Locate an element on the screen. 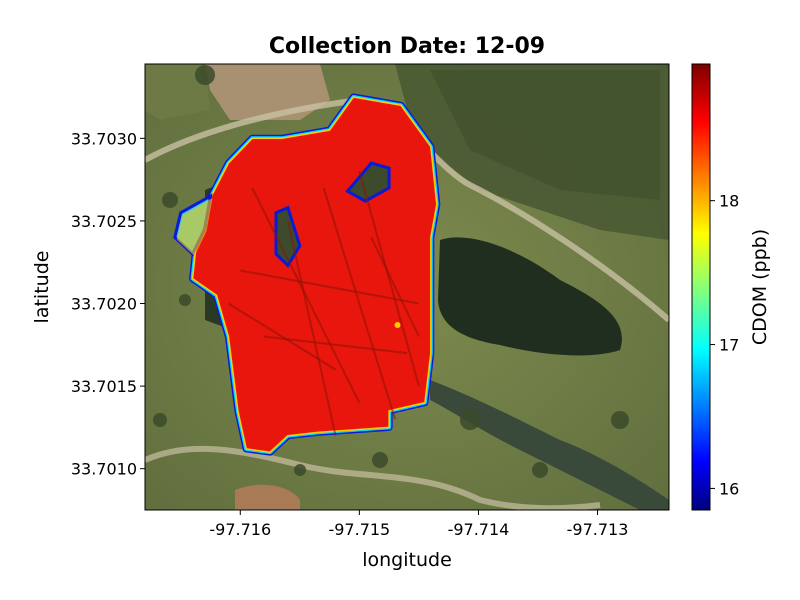  chart-title: Collection Date: 12-09 is located at coordinates (407, 46).